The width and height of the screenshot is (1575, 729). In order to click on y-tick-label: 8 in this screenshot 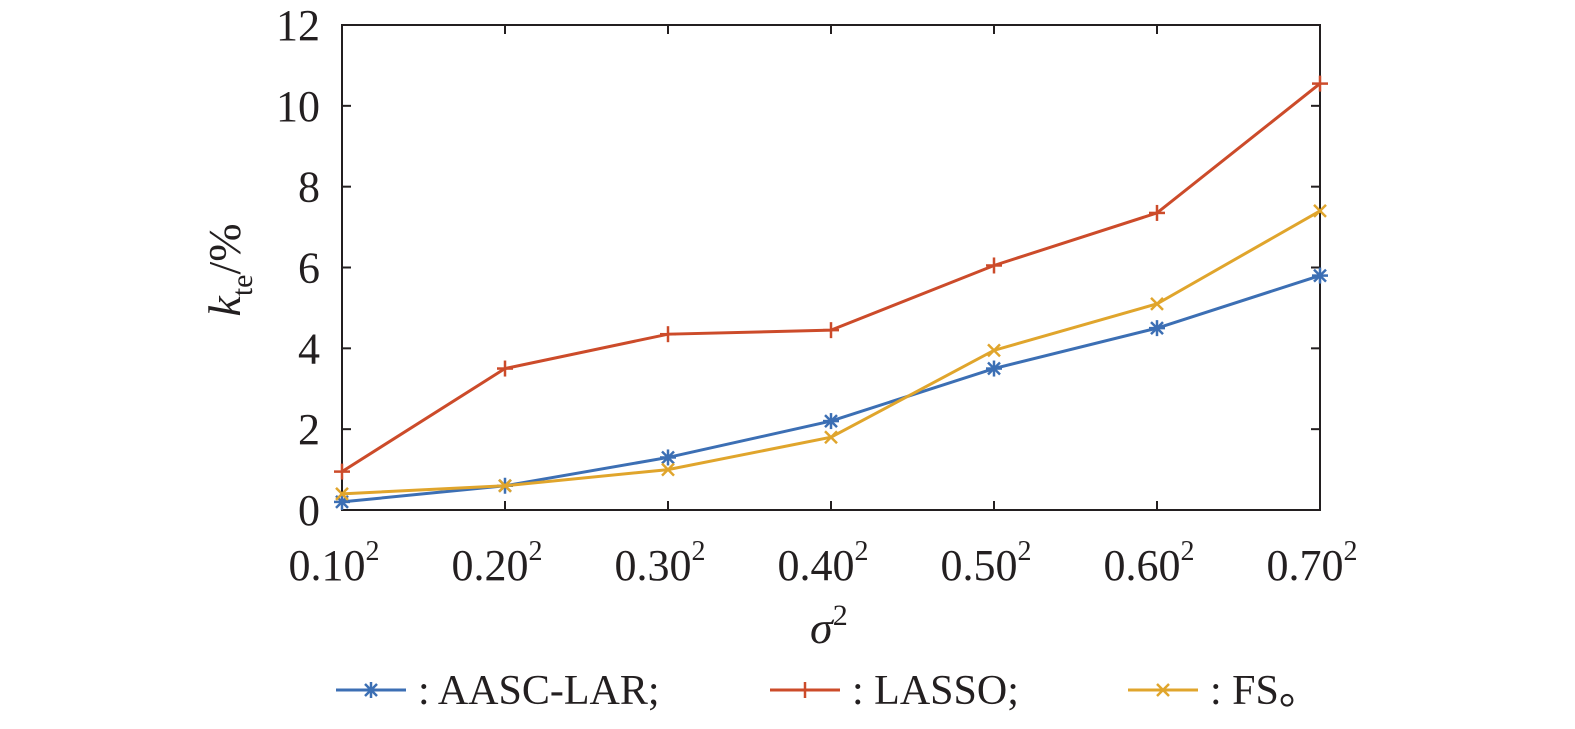, I will do `click(309, 187)`.